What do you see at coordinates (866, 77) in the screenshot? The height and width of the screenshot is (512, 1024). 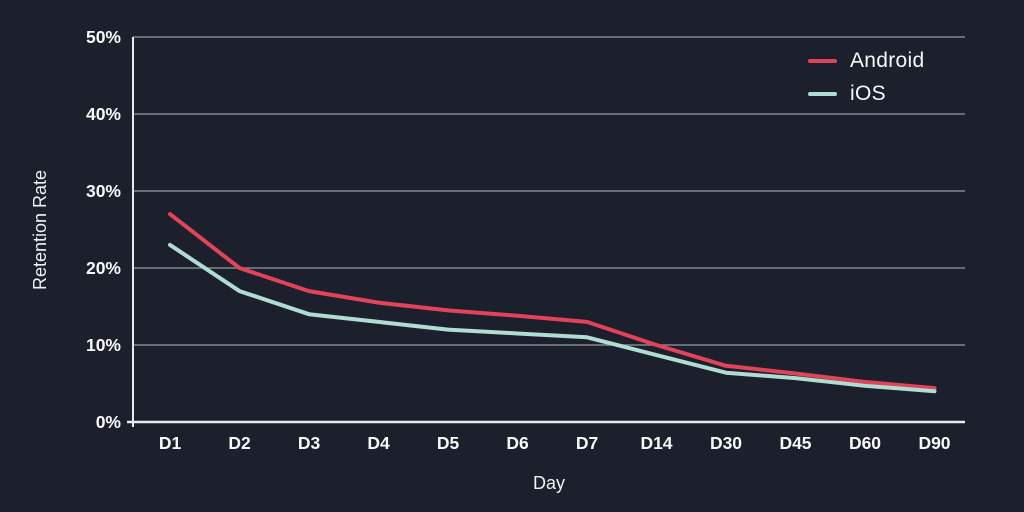 I see `chart-legend: Android iOS` at bounding box center [866, 77].